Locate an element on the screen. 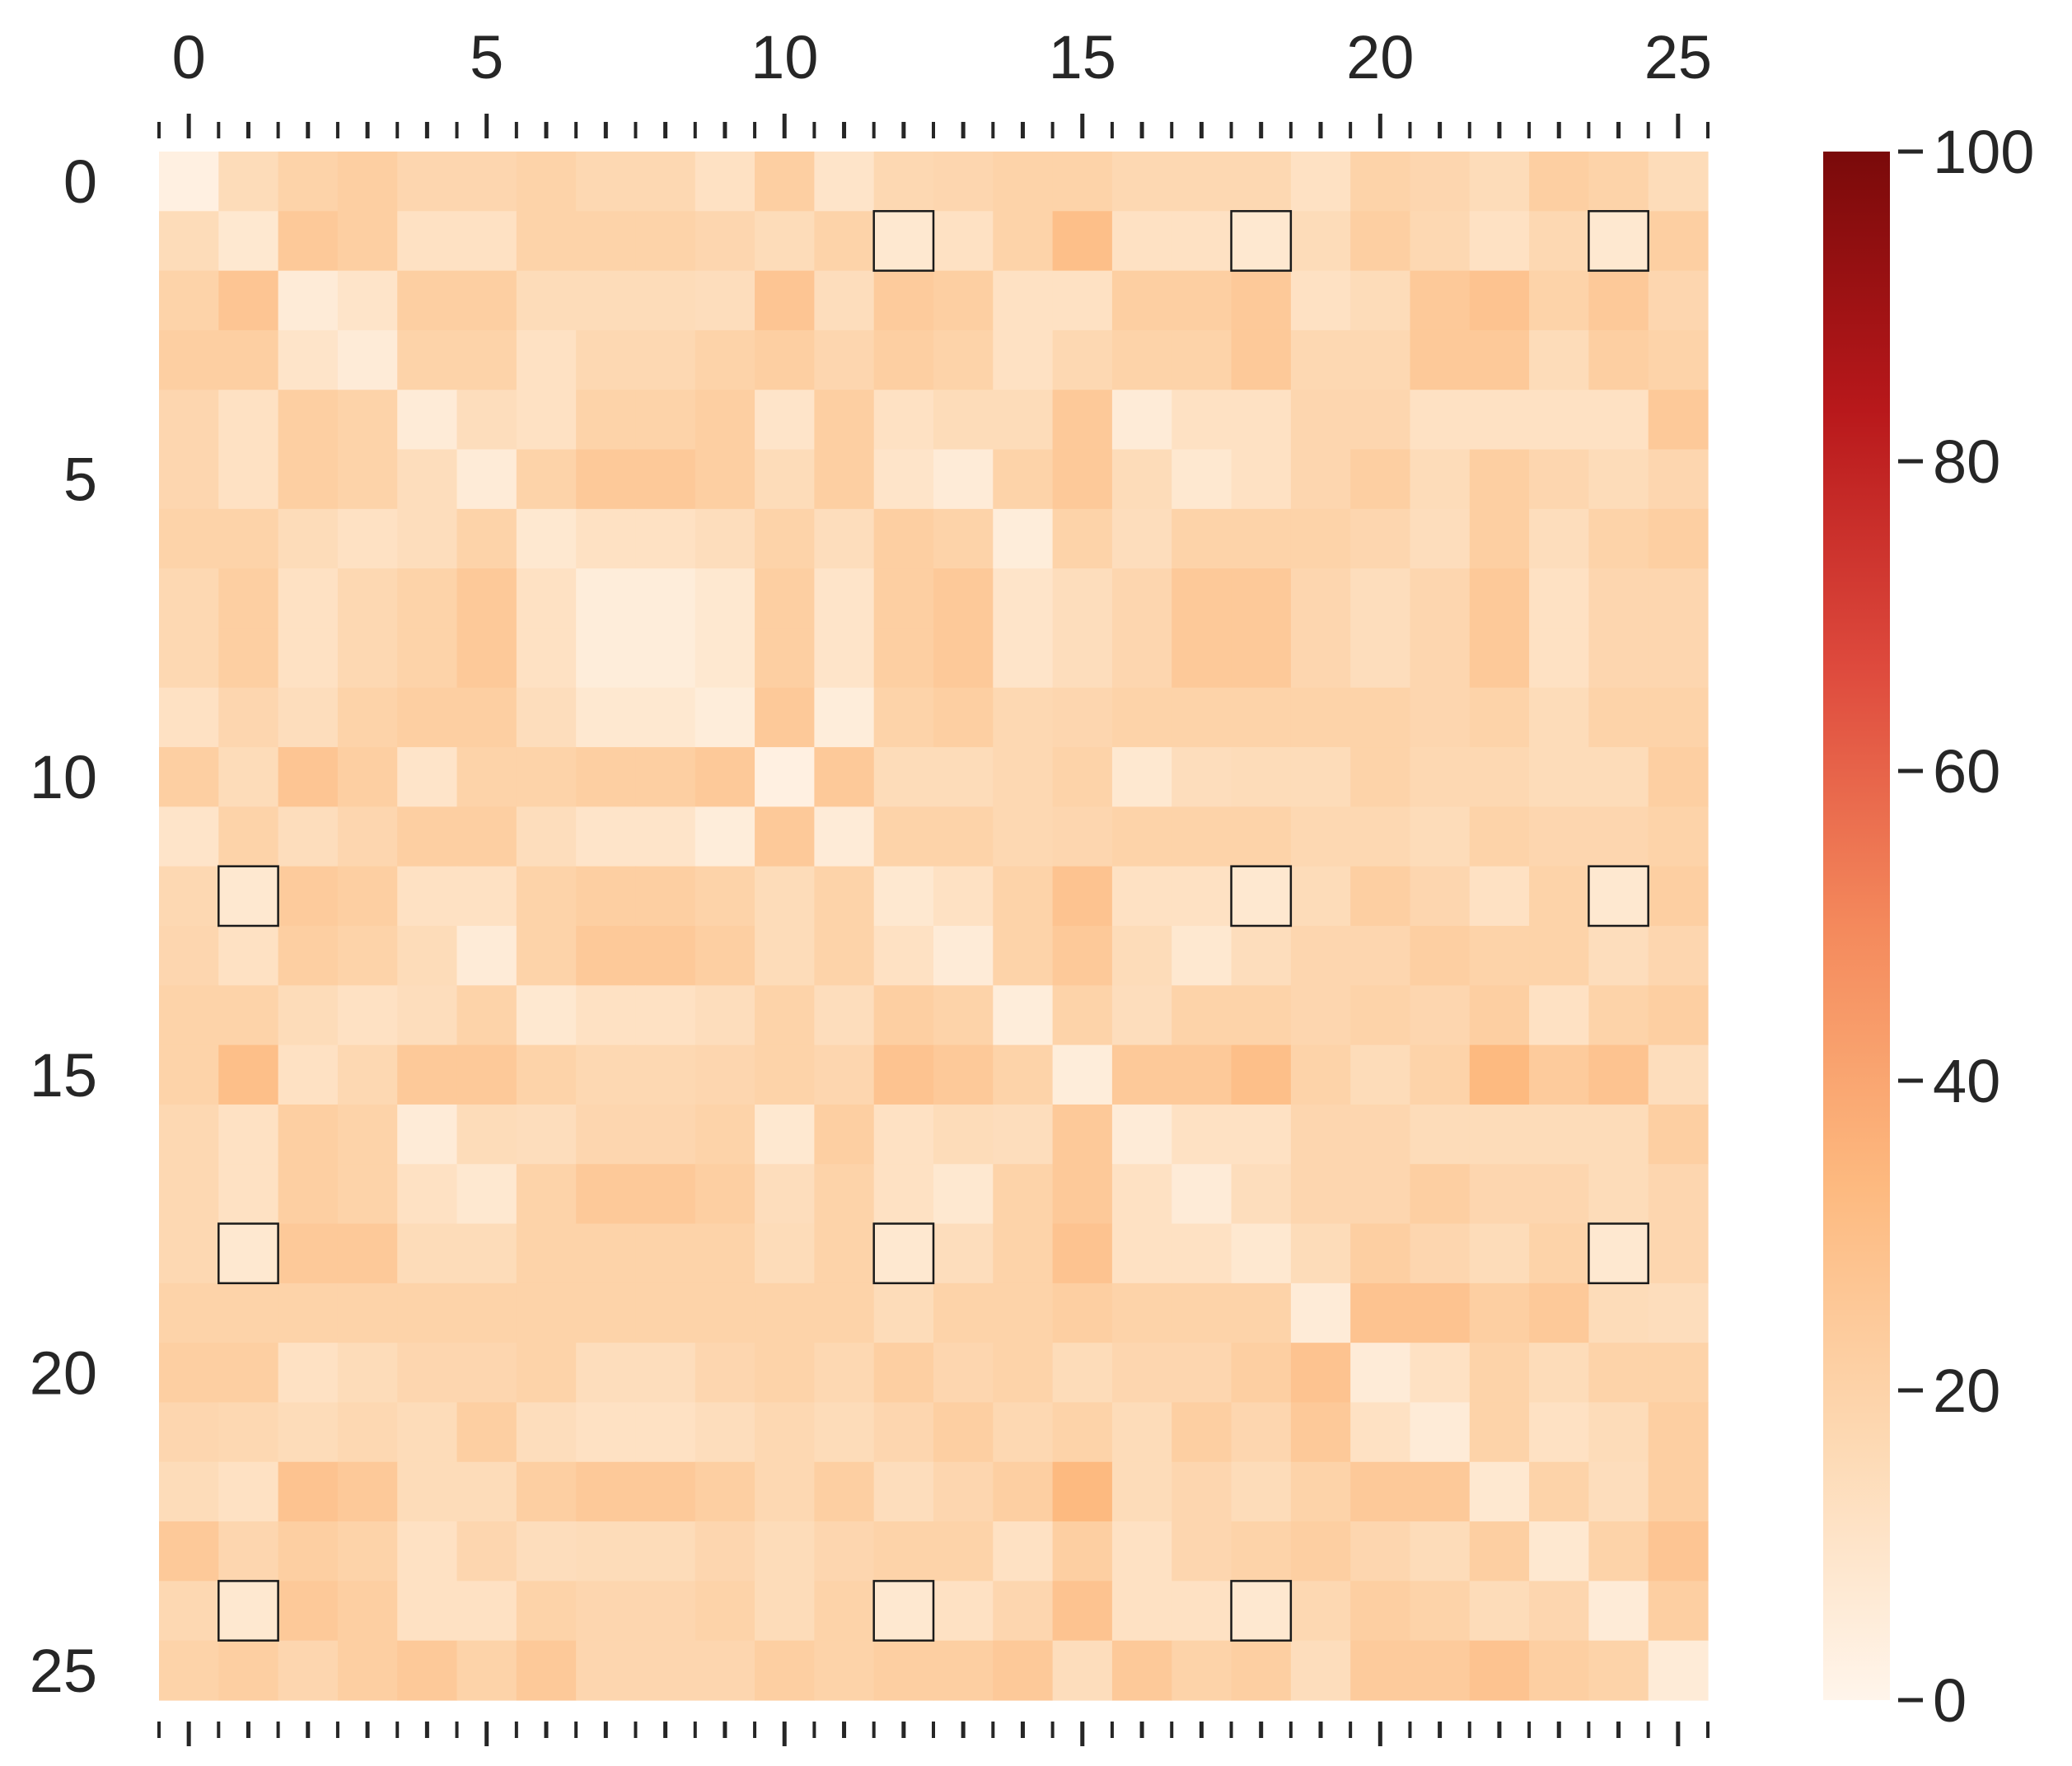  y-tick-label: 20 is located at coordinates (64, 1373).